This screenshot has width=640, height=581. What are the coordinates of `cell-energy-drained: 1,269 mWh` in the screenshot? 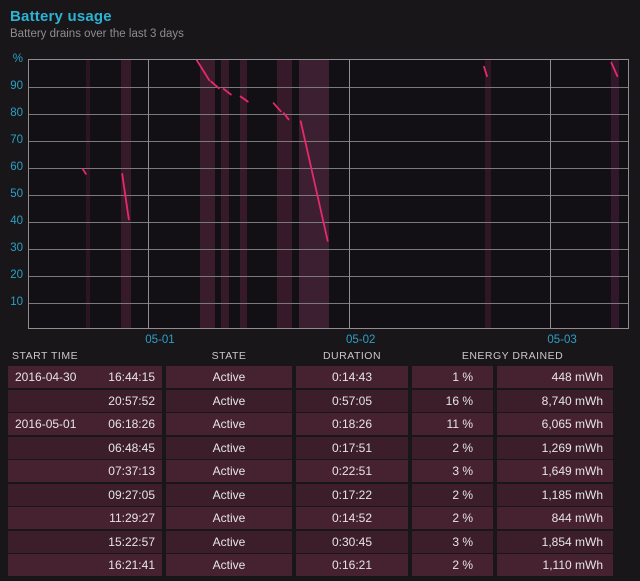 It's located at (555, 447).